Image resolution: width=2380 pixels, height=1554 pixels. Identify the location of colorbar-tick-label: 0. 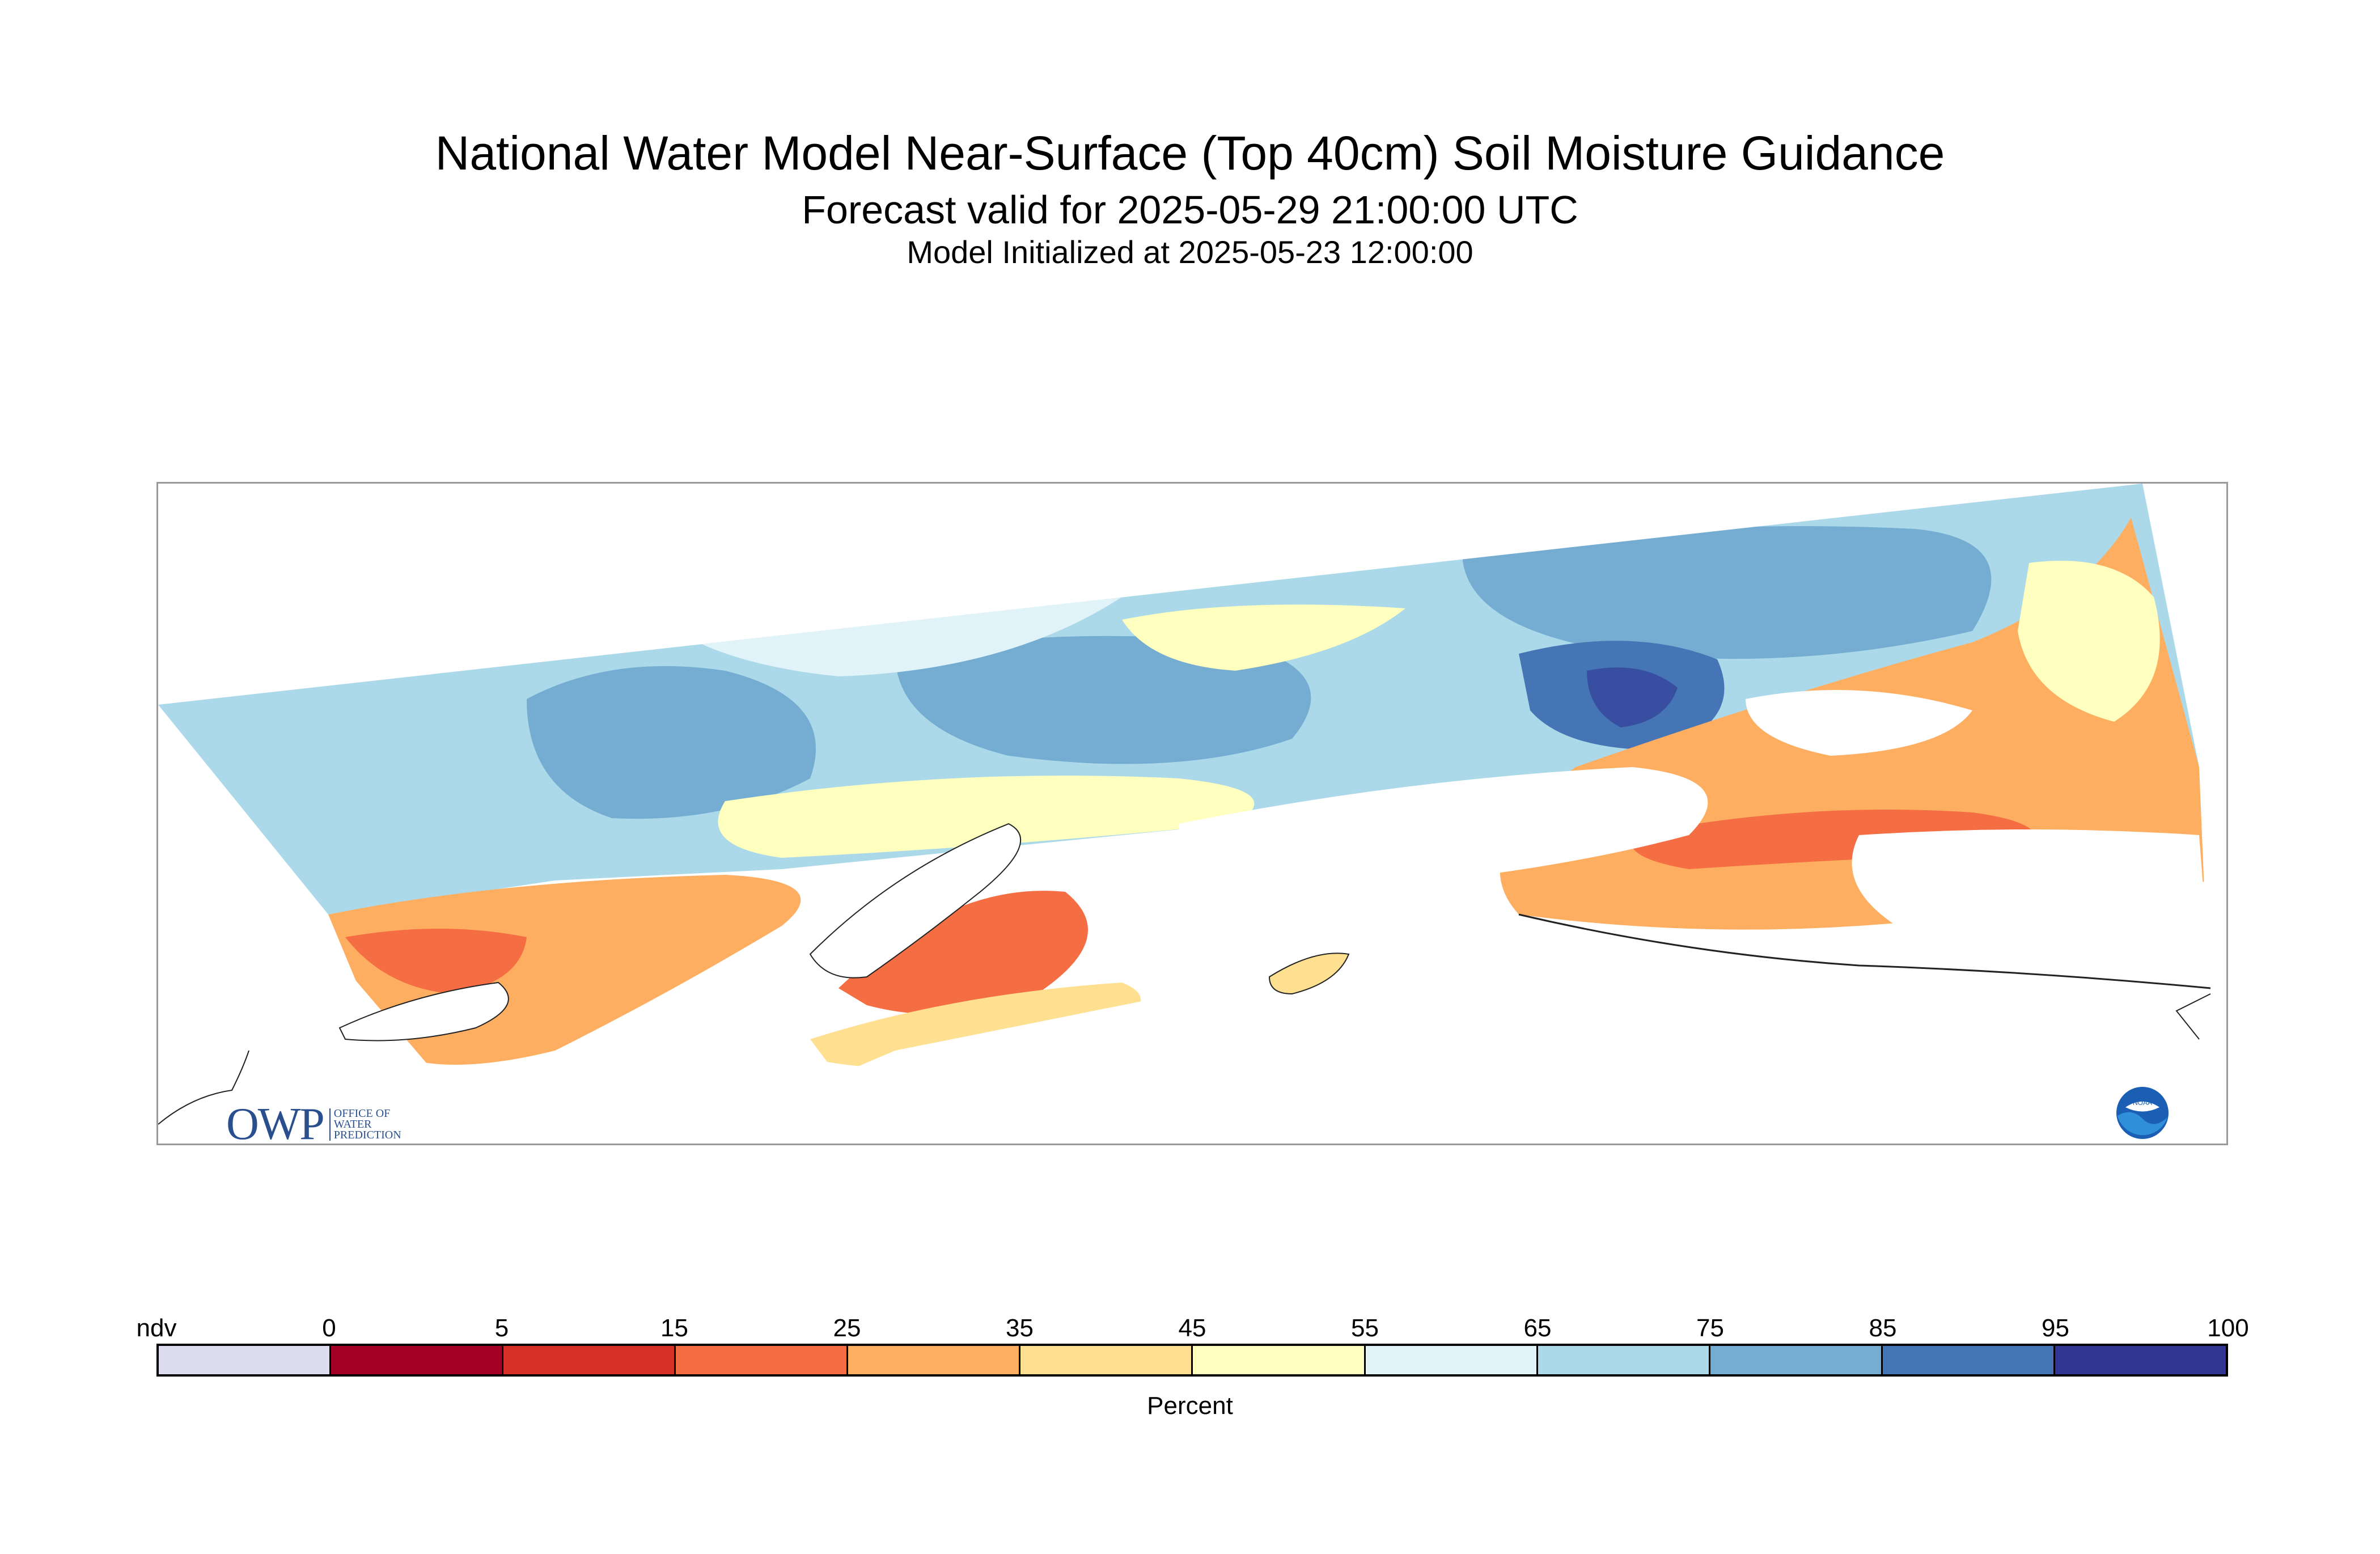
(329, 1328).